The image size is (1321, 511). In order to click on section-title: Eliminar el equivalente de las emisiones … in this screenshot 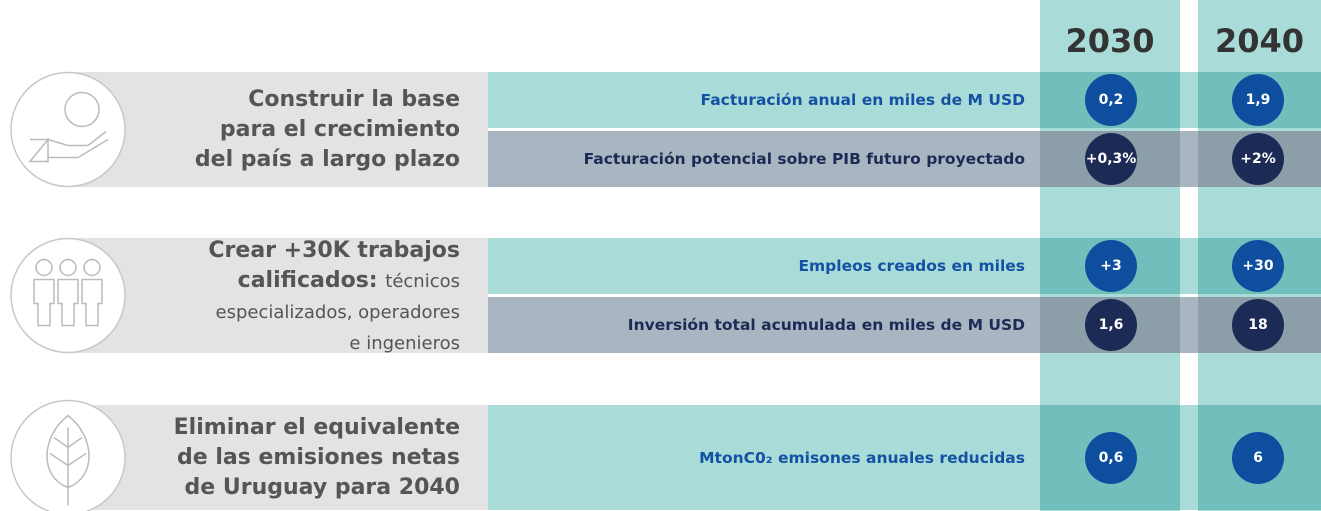, I will do `click(317, 458)`.